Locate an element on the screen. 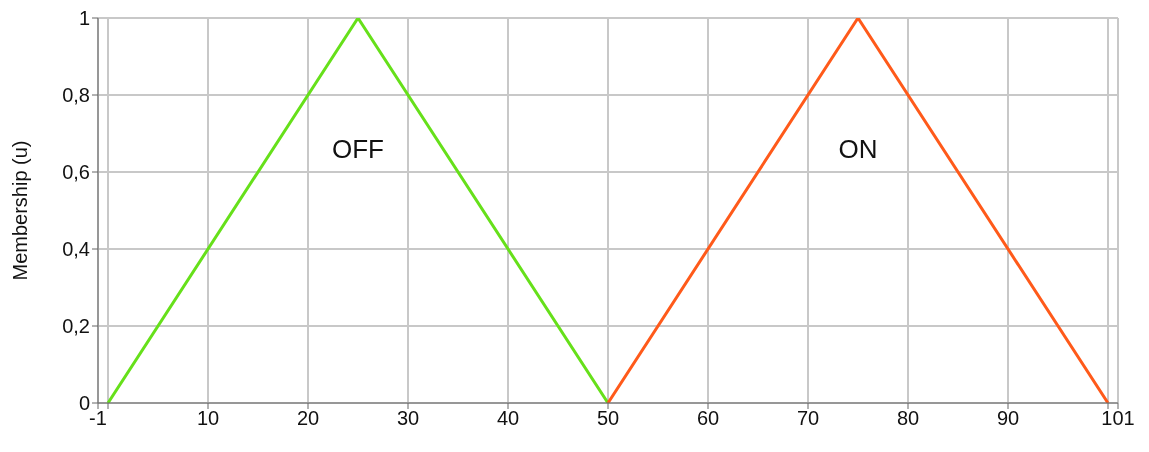  x-tick-label: 10 is located at coordinates (208, 418).